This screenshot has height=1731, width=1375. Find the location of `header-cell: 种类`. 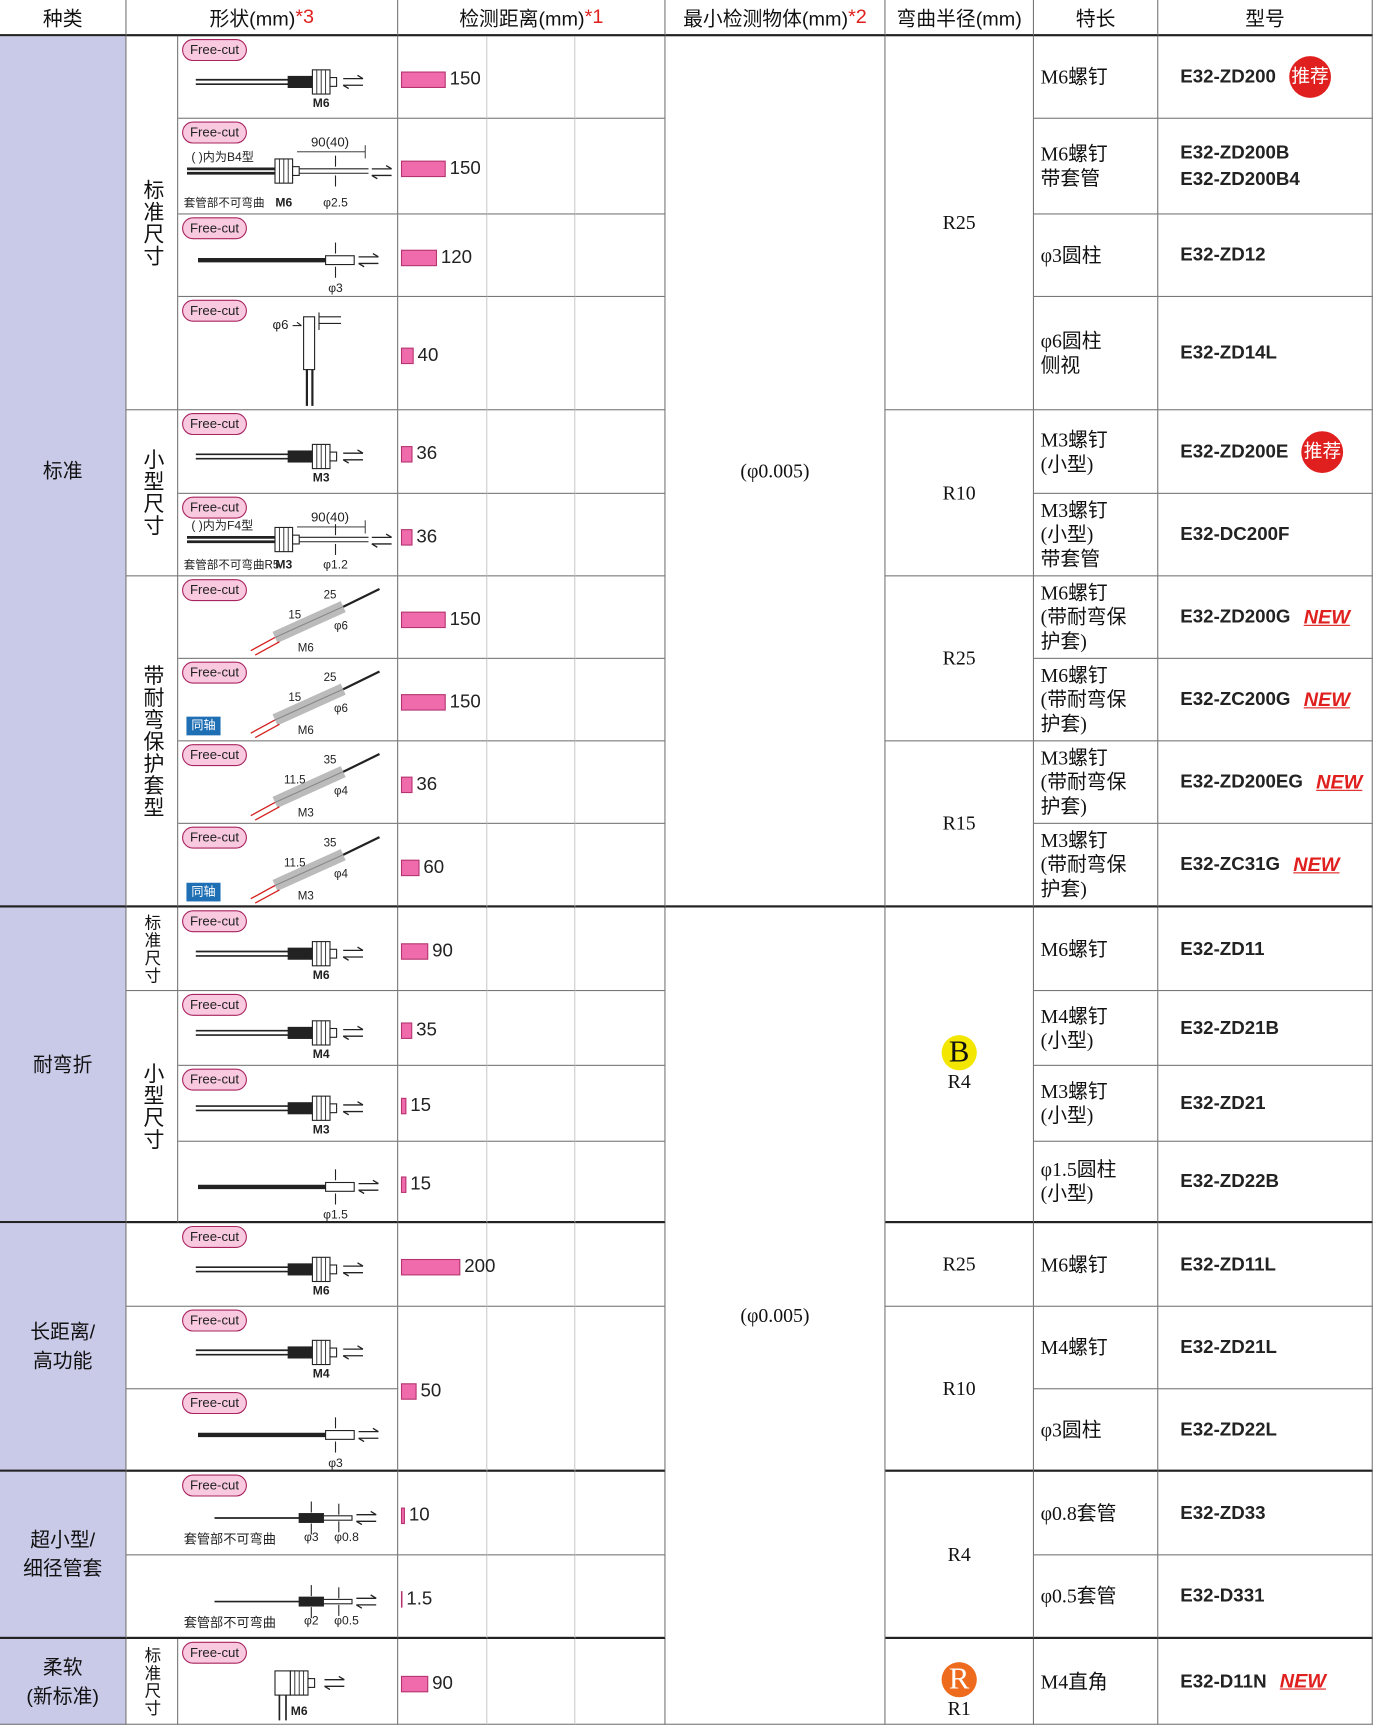

header-cell: 种类 is located at coordinates (63, 18).